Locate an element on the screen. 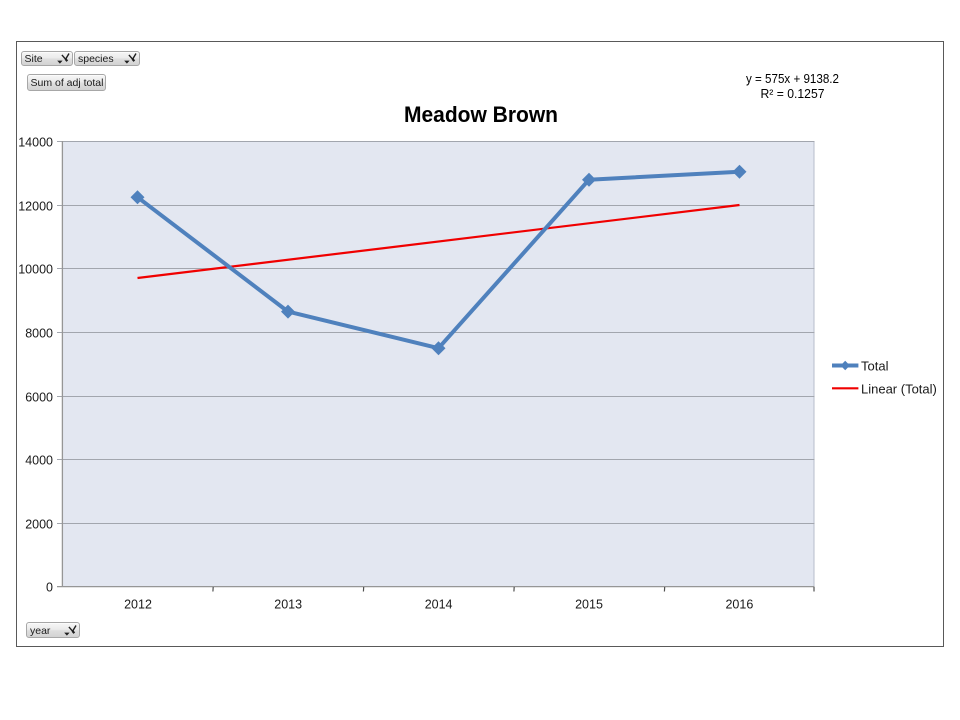 This screenshot has height=720, width=960. svg-text: 2013 is located at coordinates (288, 605).